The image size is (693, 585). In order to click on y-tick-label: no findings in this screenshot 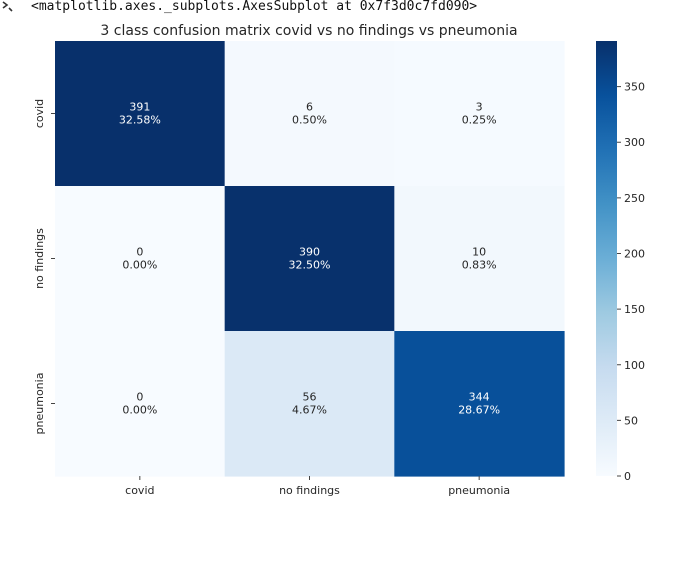, I will do `click(39, 258)`.